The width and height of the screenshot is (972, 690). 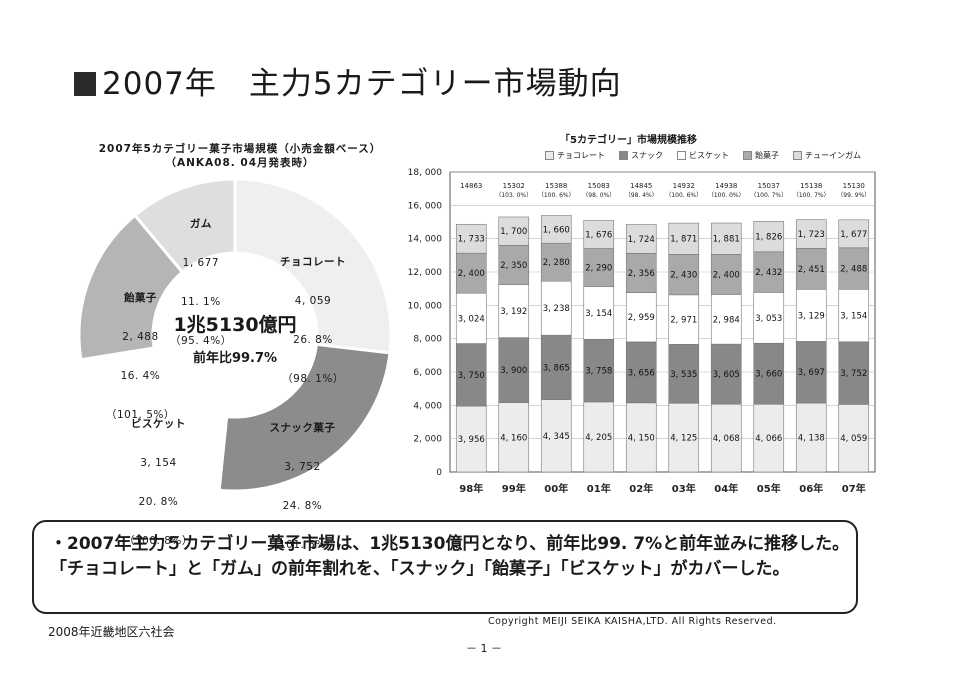 What do you see at coordinates (302, 428) in the screenshot?
I see `segment-name: スナック菓子` at bounding box center [302, 428].